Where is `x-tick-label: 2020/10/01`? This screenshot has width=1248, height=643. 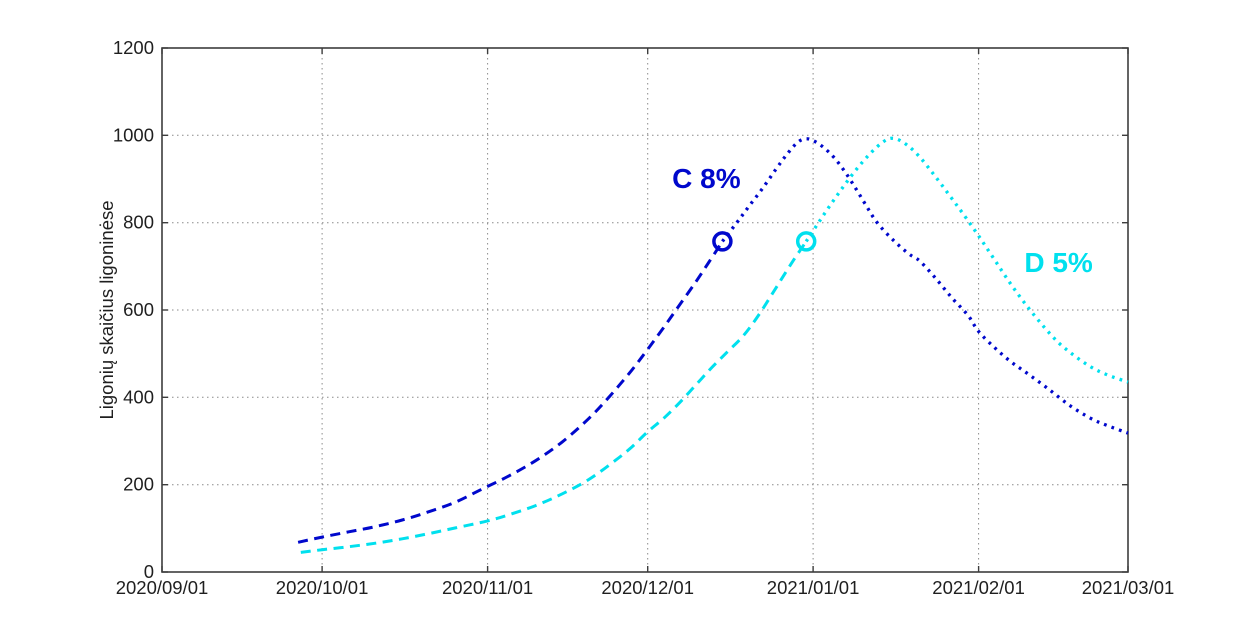 x-tick-label: 2020/10/01 is located at coordinates (322, 587).